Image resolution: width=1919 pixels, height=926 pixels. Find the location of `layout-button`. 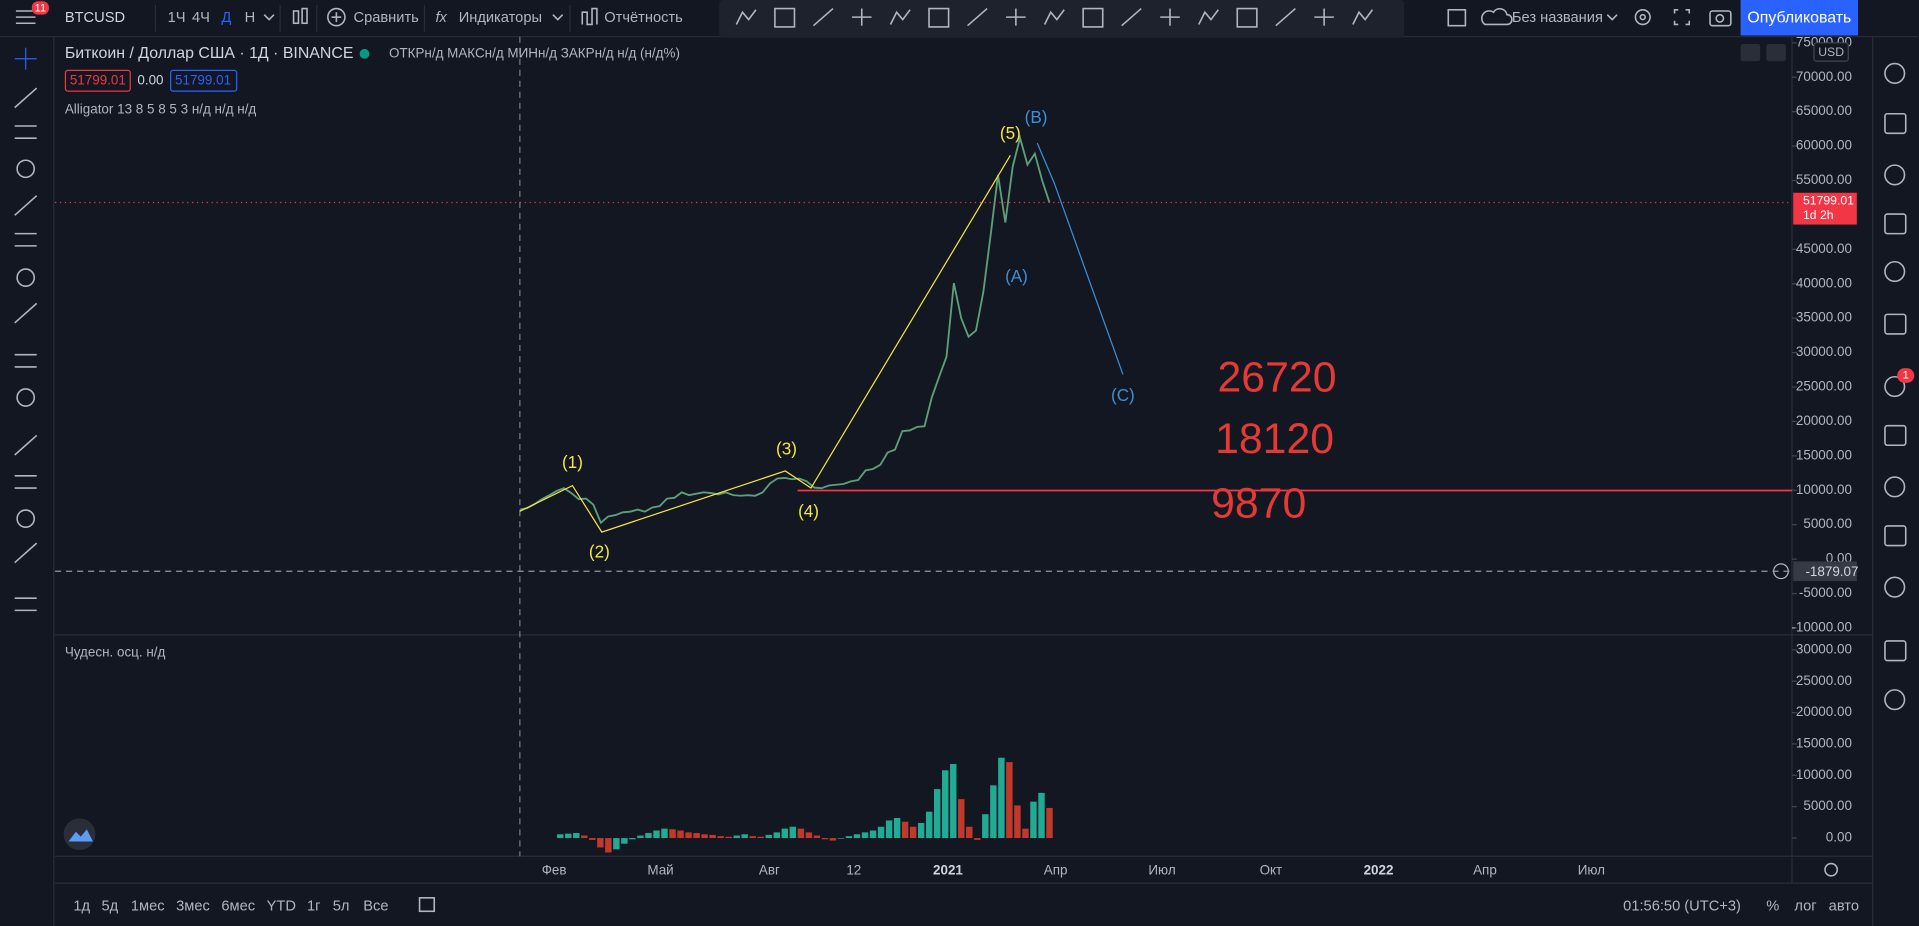

layout-button is located at coordinates (1457, 17).